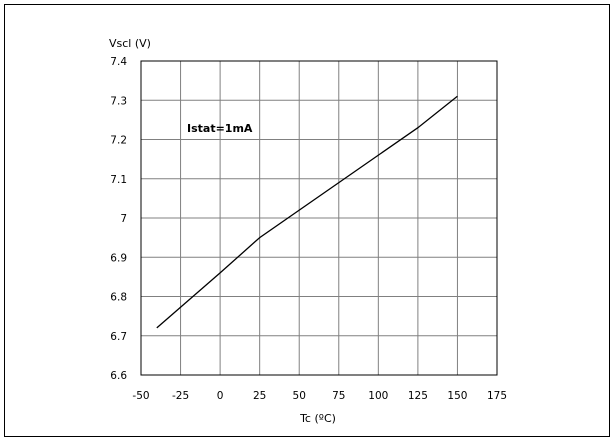 Image resolution: width=614 pixels, height=441 pixels. What do you see at coordinates (418, 396) in the screenshot?
I see `x-tick-label: 125` at bounding box center [418, 396].